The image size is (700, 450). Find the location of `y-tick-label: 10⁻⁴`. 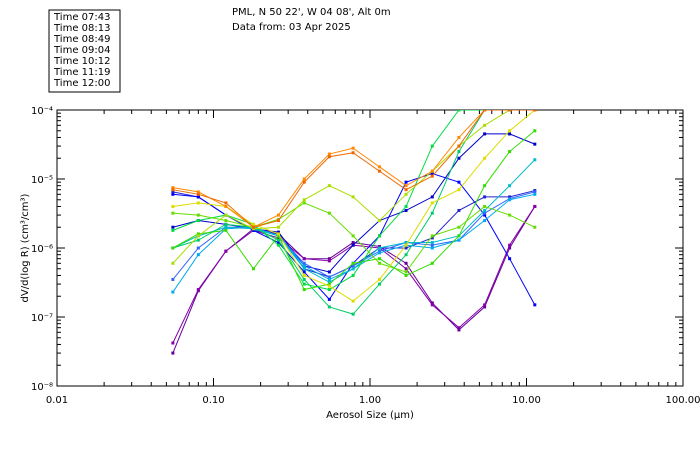

y-tick-label: 10⁻⁴ is located at coordinates (42, 111).